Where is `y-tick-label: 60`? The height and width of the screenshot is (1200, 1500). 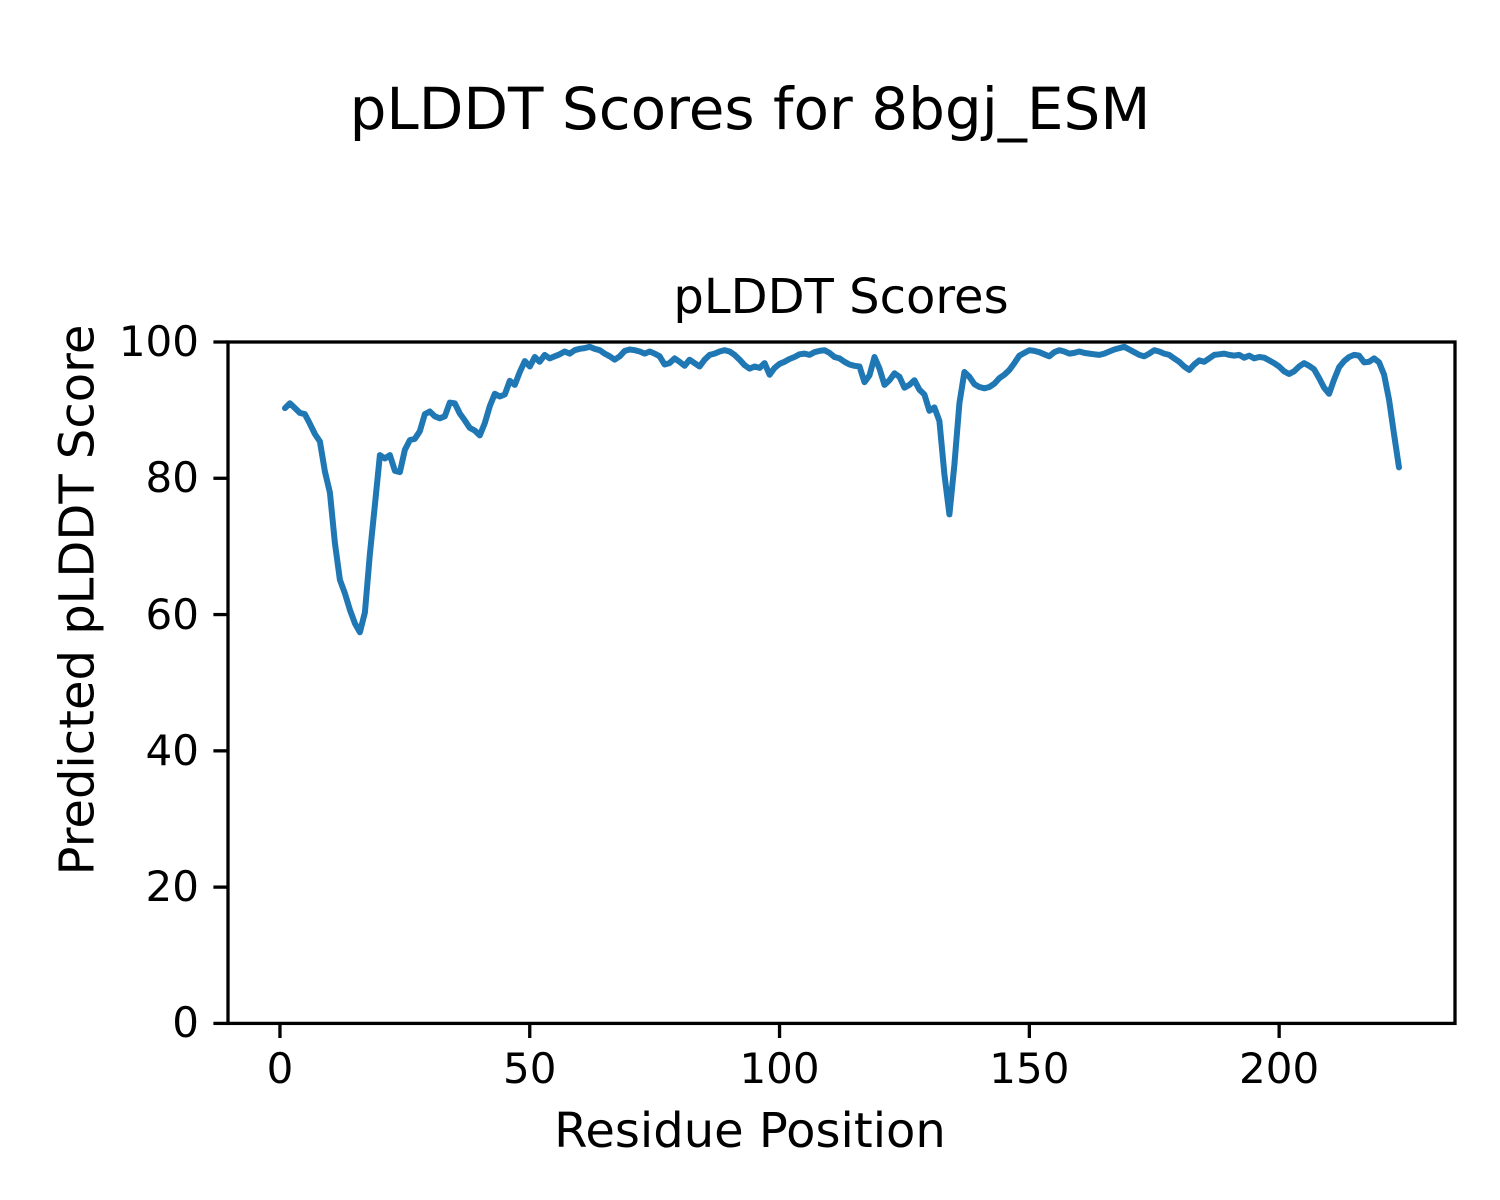 y-tick-label: 60 is located at coordinates (172, 614).